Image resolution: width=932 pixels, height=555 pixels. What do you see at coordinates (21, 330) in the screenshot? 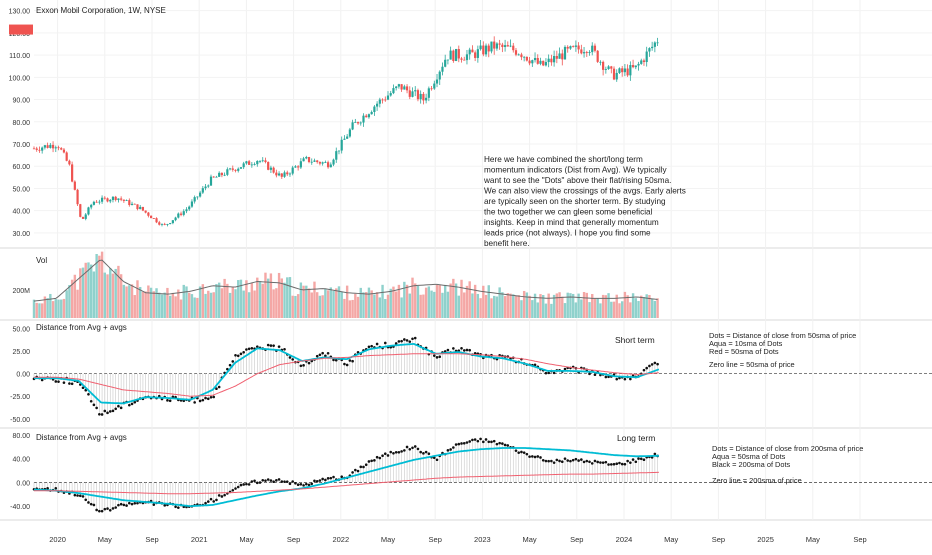
I see `short-axis-label-0: 50.00` at bounding box center [21, 330].